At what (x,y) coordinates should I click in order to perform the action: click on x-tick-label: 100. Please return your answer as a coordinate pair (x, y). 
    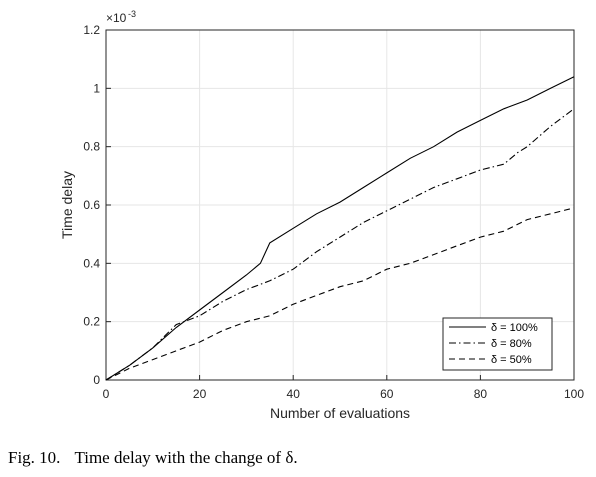
    Looking at the image, I should click on (574, 394).